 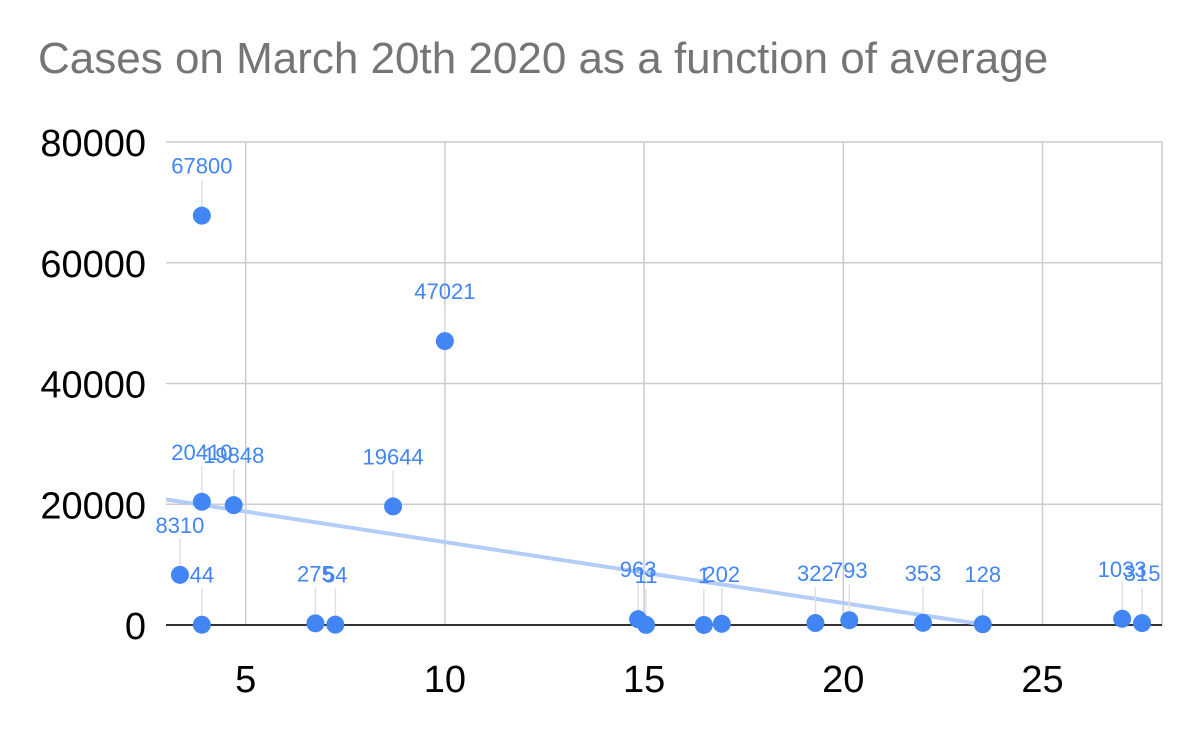 I want to click on data-label: 54, so click(x=335, y=575).